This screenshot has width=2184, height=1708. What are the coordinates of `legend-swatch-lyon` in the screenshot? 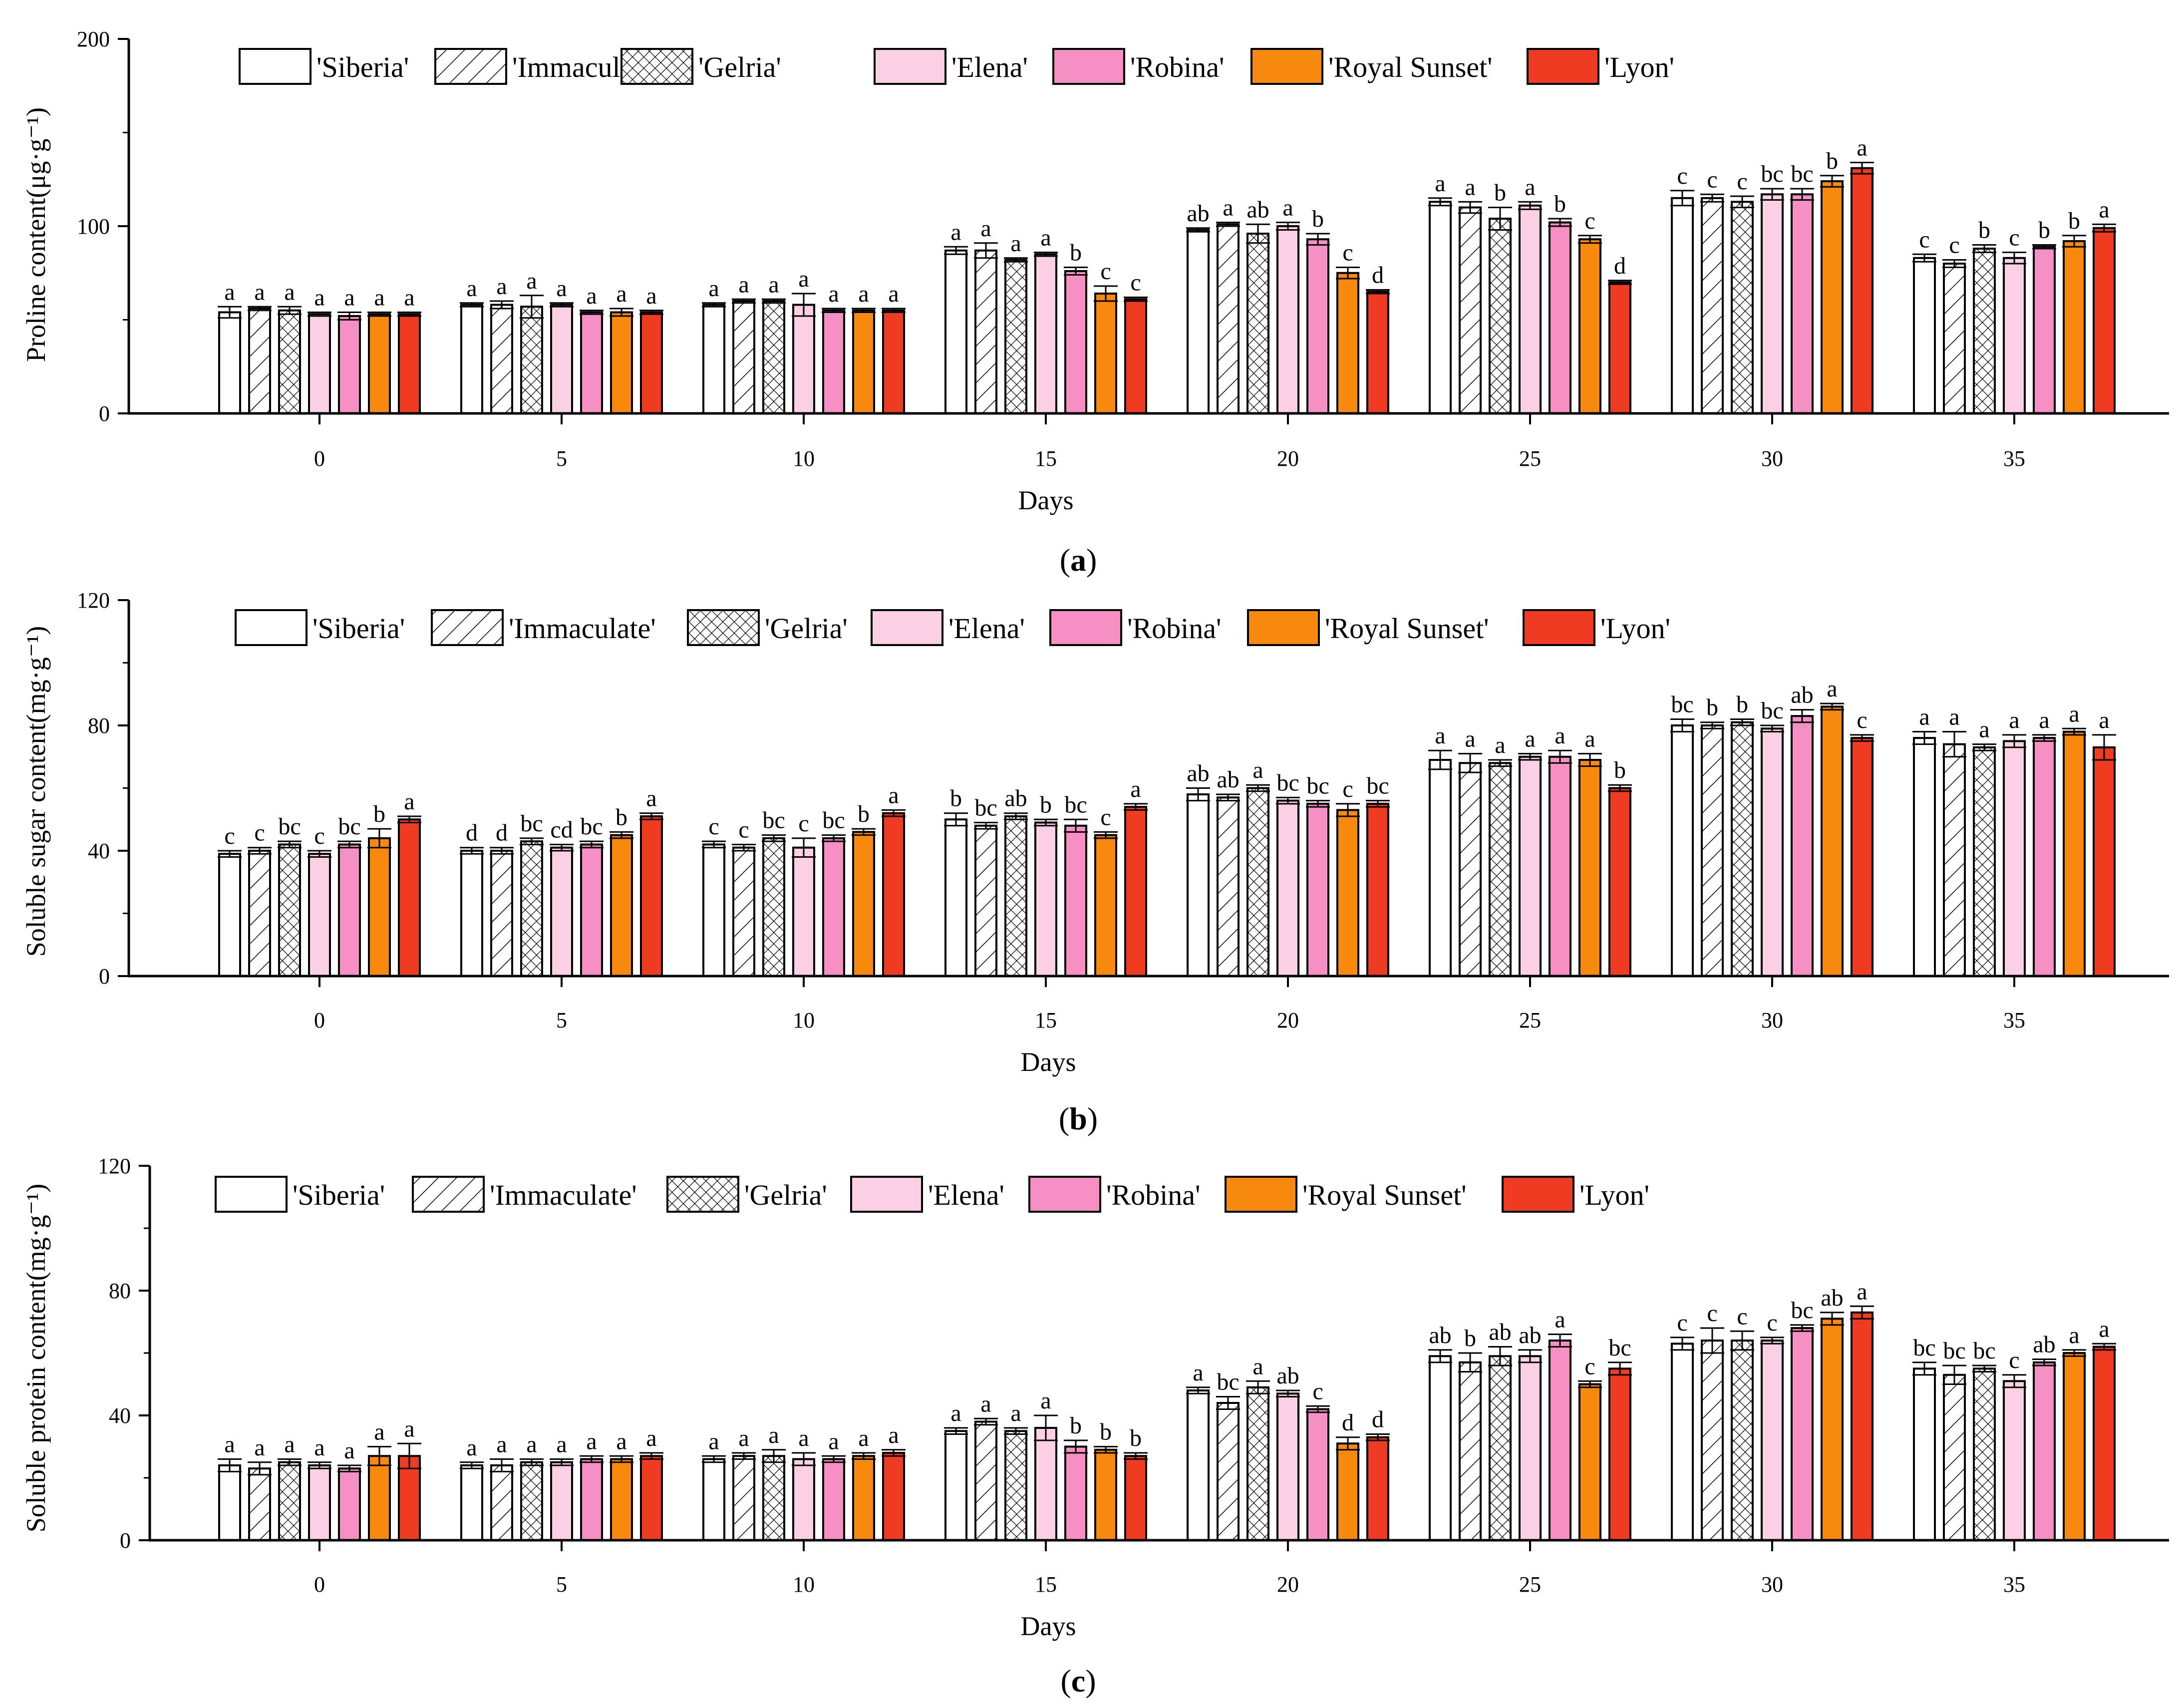 It's located at (1538, 1194).